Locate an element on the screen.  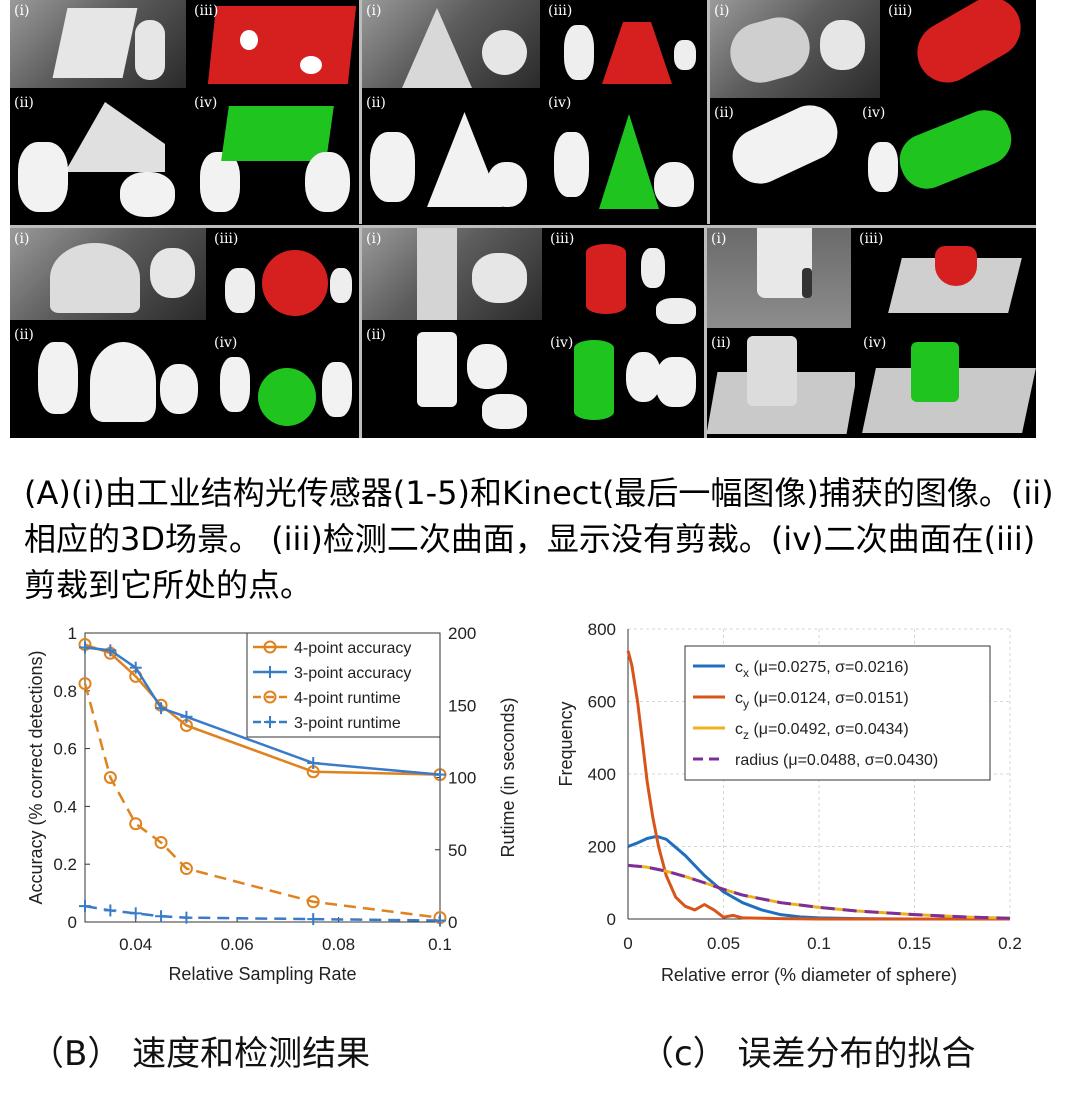
y-tick-label: 400 is located at coordinates (602, 774).